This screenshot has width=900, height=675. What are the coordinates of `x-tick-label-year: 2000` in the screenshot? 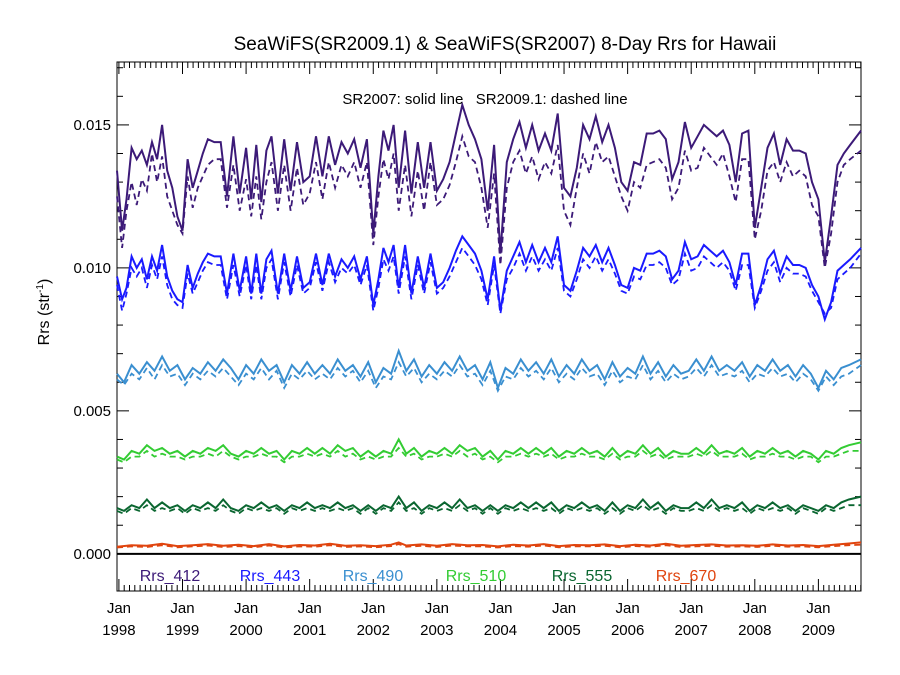 It's located at (245, 630).